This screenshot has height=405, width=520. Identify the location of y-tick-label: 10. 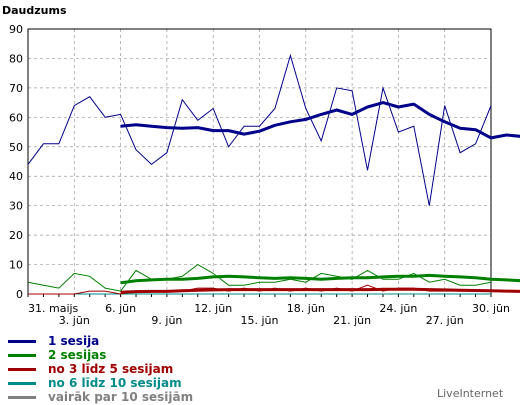
(16, 265).